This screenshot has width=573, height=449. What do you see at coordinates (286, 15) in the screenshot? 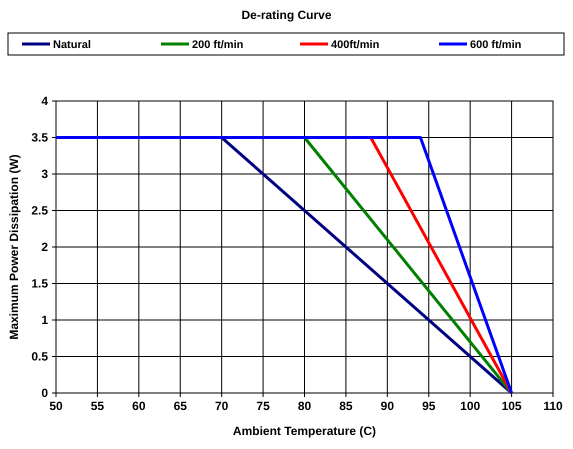
I see `chart-title: De-rating Curve` at bounding box center [286, 15].